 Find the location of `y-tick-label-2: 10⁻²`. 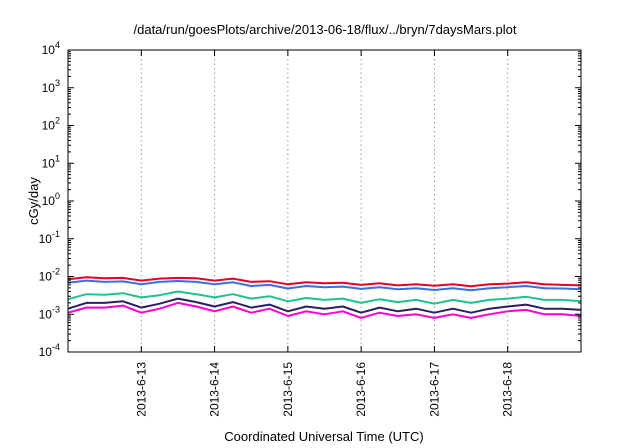

y-tick-label-2: 10⁻² is located at coordinates (49, 275).